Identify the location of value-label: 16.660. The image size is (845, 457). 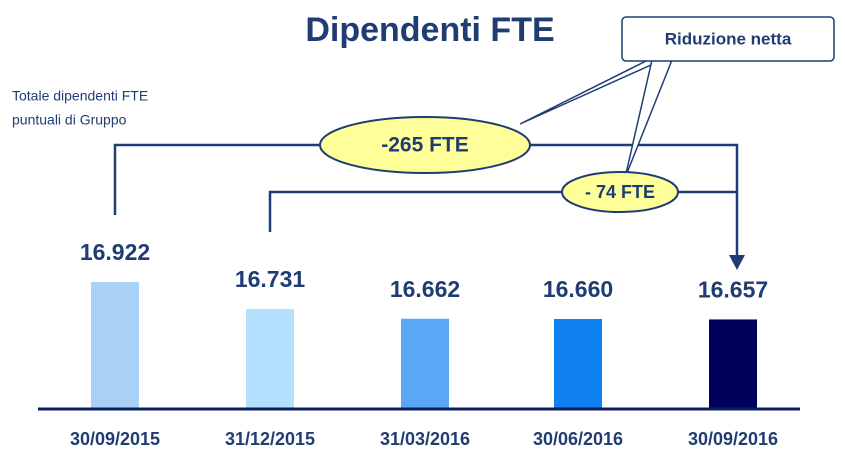
(578, 289).